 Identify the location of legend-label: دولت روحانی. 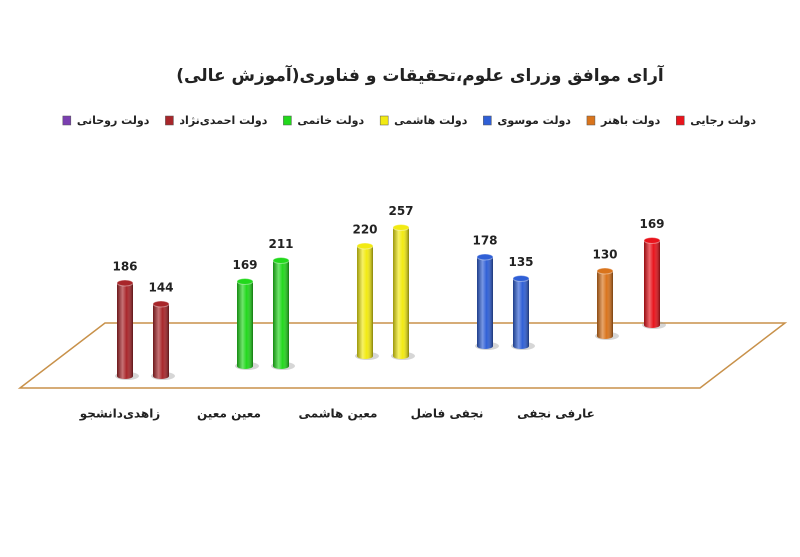
(113, 120).